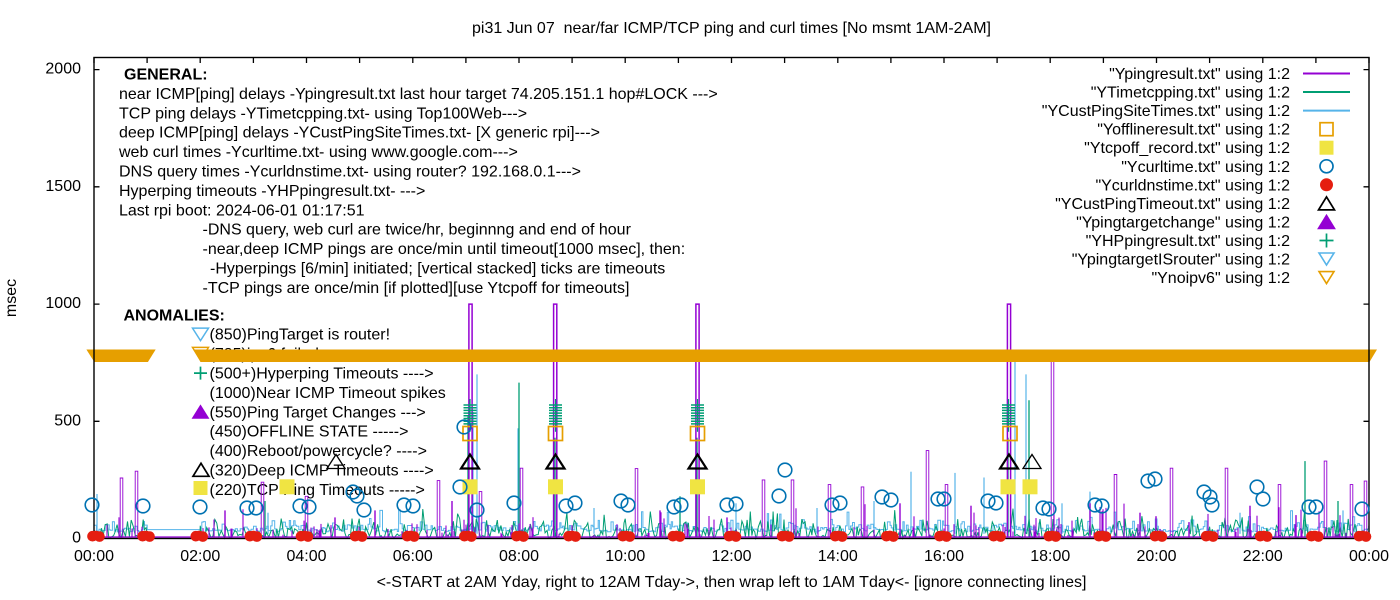 The height and width of the screenshot is (600, 1400). What do you see at coordinates (11, 298) in the screenshot?
I see `svg-text: msec` at bounding box center [11, 298].